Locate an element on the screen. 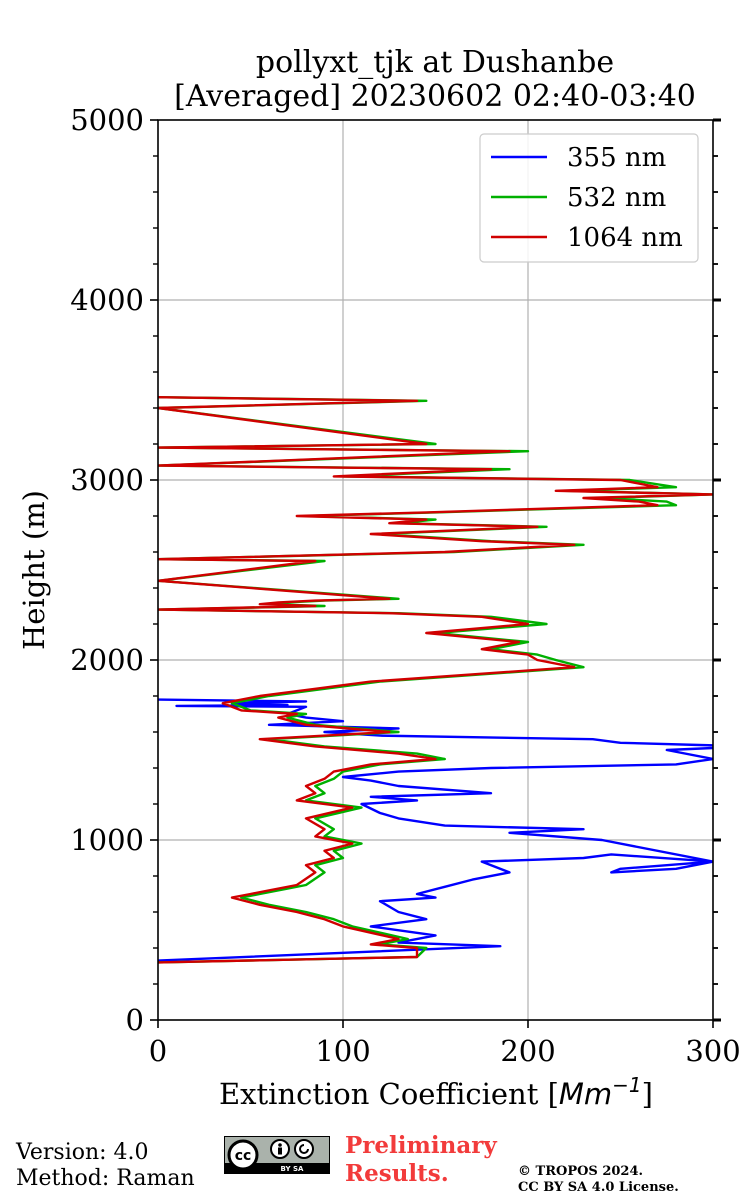 The height and width of the screenshot is (1200, 750). legend-box is located at coordinates (589, 198).